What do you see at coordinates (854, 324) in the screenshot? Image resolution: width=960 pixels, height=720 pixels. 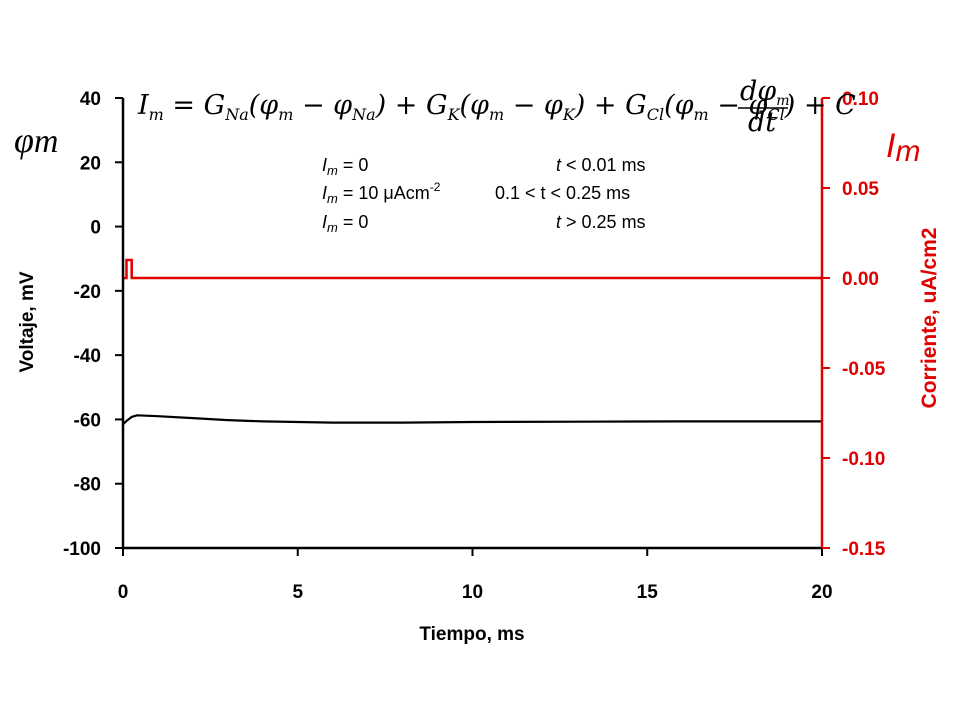 I see `right-y-ticks: 0.10 0.05 0.00 -0.05 -0.10 -0.15` at bounding box center [854, 324].